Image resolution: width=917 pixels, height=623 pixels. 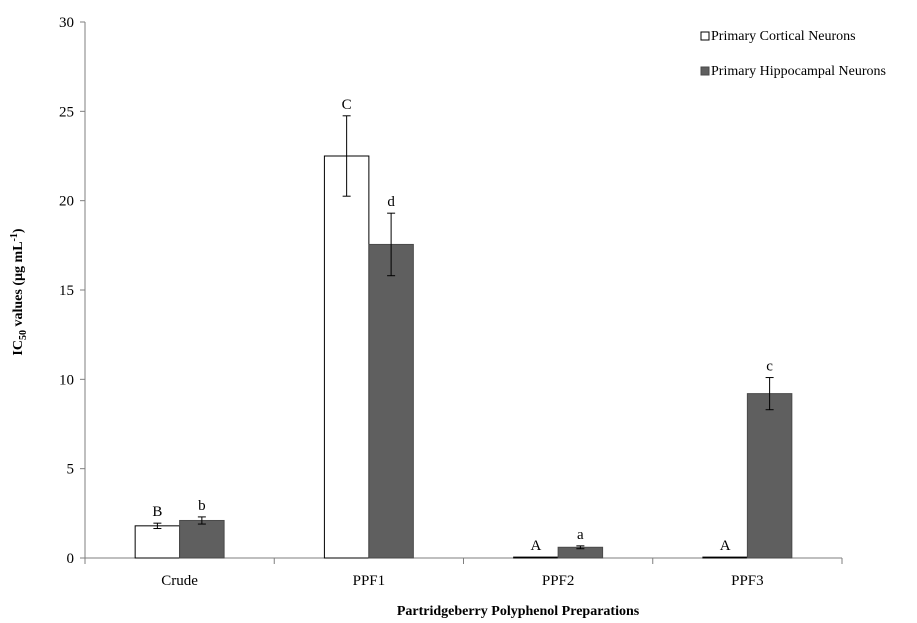 I want to click on y-axis: 0 5 10 15 20 25 30, so click(x=72, y=291).